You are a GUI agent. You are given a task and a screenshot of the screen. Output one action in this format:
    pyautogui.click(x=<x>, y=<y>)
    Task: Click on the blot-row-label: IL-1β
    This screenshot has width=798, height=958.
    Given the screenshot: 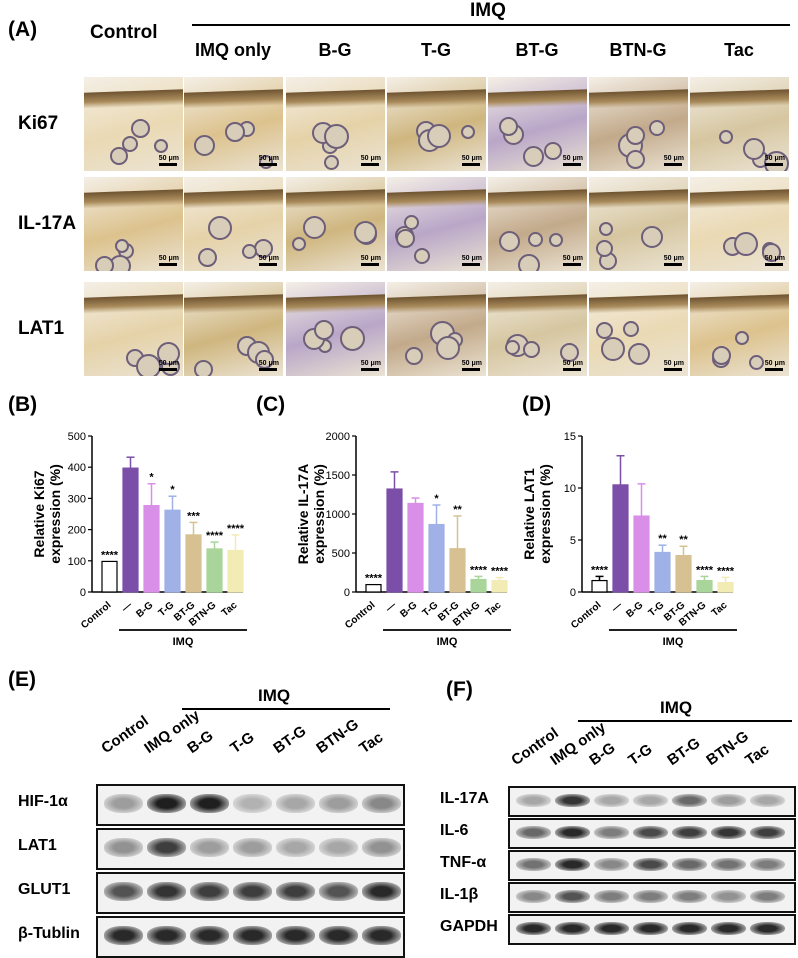 What is the action you would take?
    pyautogui.click(x=459, y=894)
    